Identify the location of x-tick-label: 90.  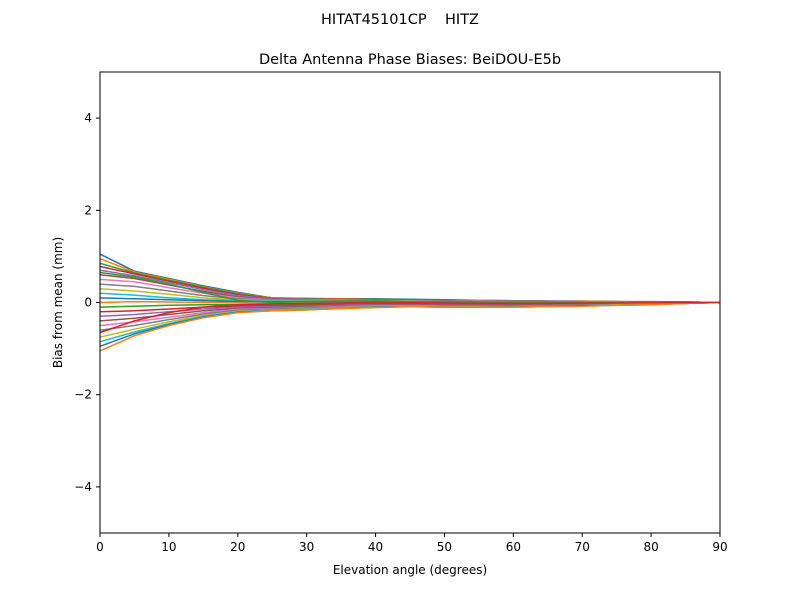
(719, 547).